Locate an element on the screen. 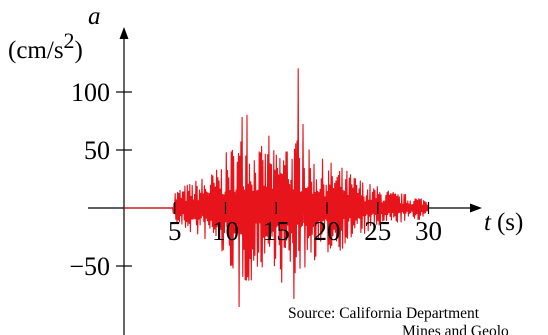 This screenshot has height=335, width=548. y-axis-unit: (cm/s2) is located at coordinates (45, 46).